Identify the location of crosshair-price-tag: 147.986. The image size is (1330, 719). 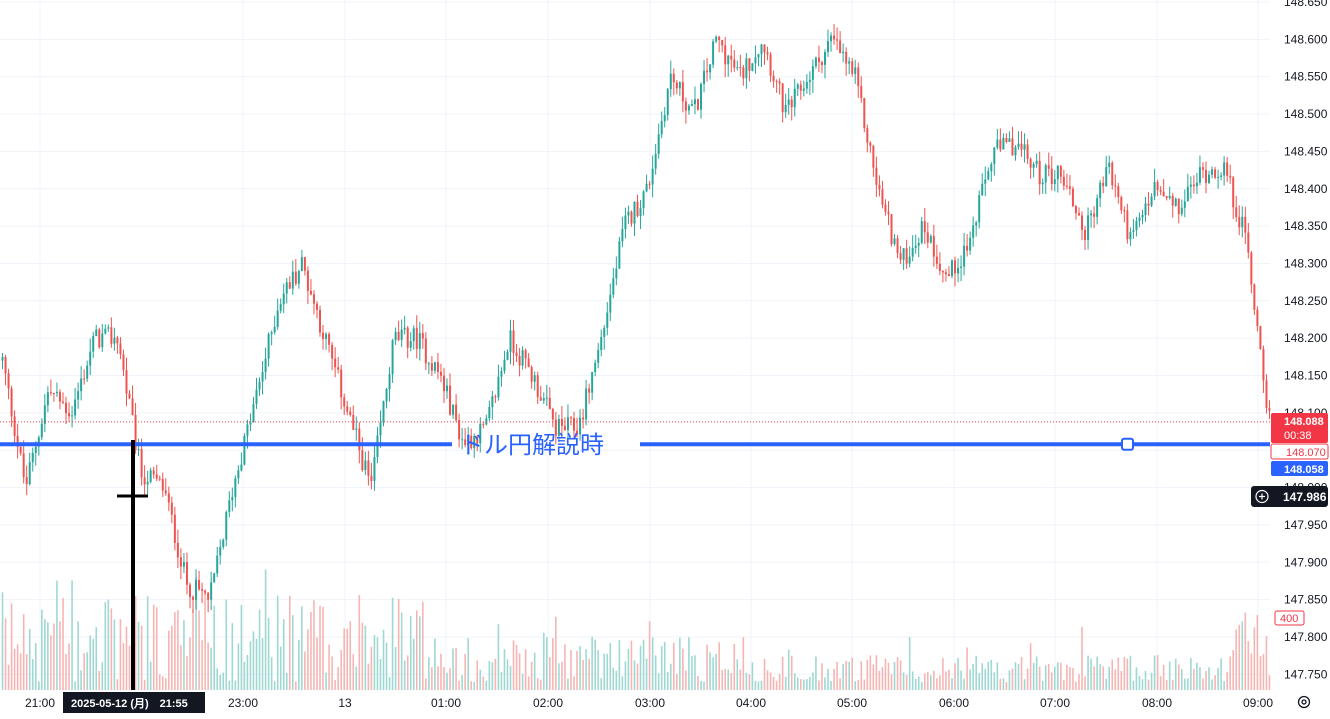
(1289, 496).